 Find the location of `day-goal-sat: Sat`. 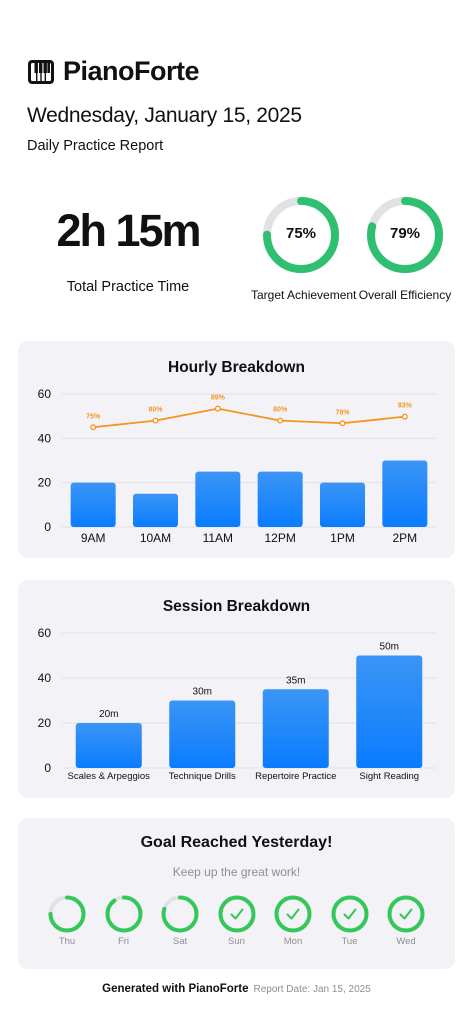

day-goal-sat: Sat is located at coordinates (180, 920).